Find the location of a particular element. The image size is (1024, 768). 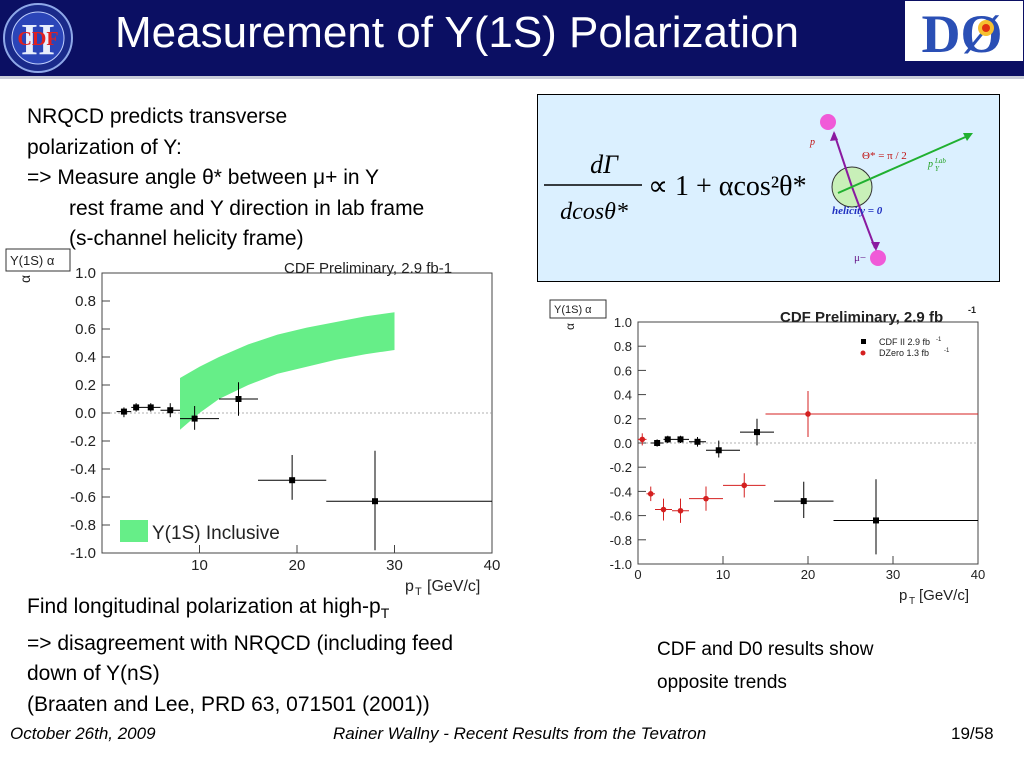

theta-label: Θ* = π / 2 is located at coordinates (884, 156).